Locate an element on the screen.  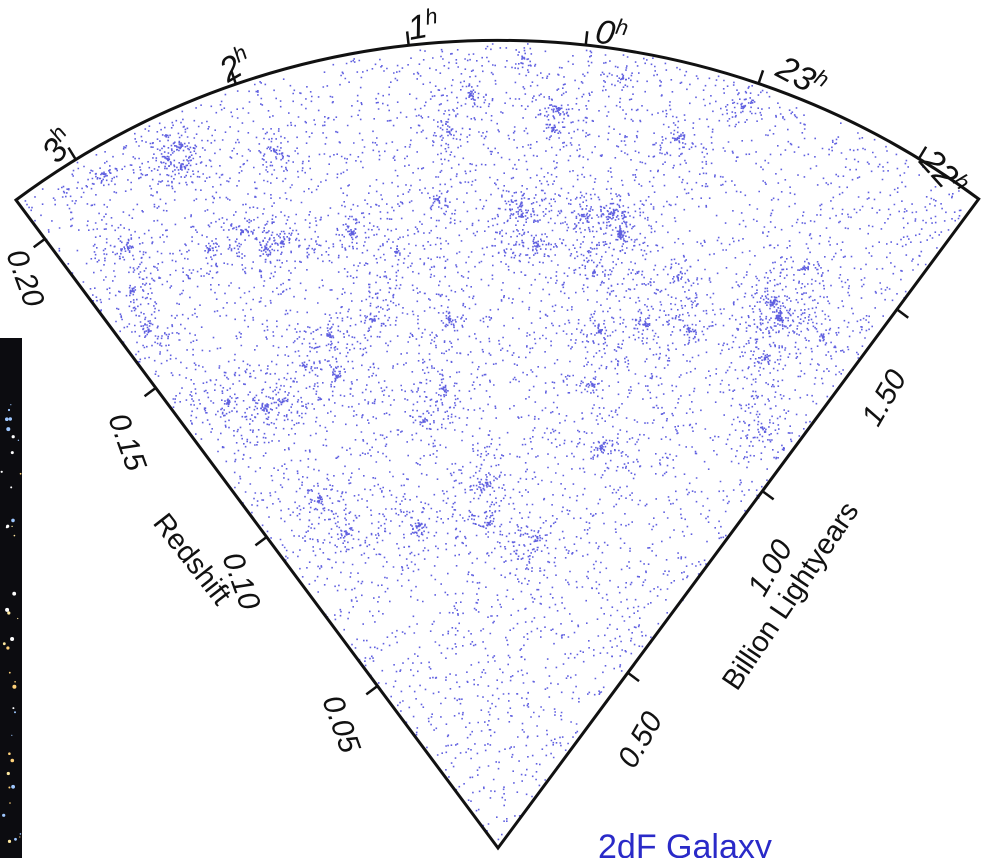
ra-label-22h: 22h is located at coordinates (943, 172).